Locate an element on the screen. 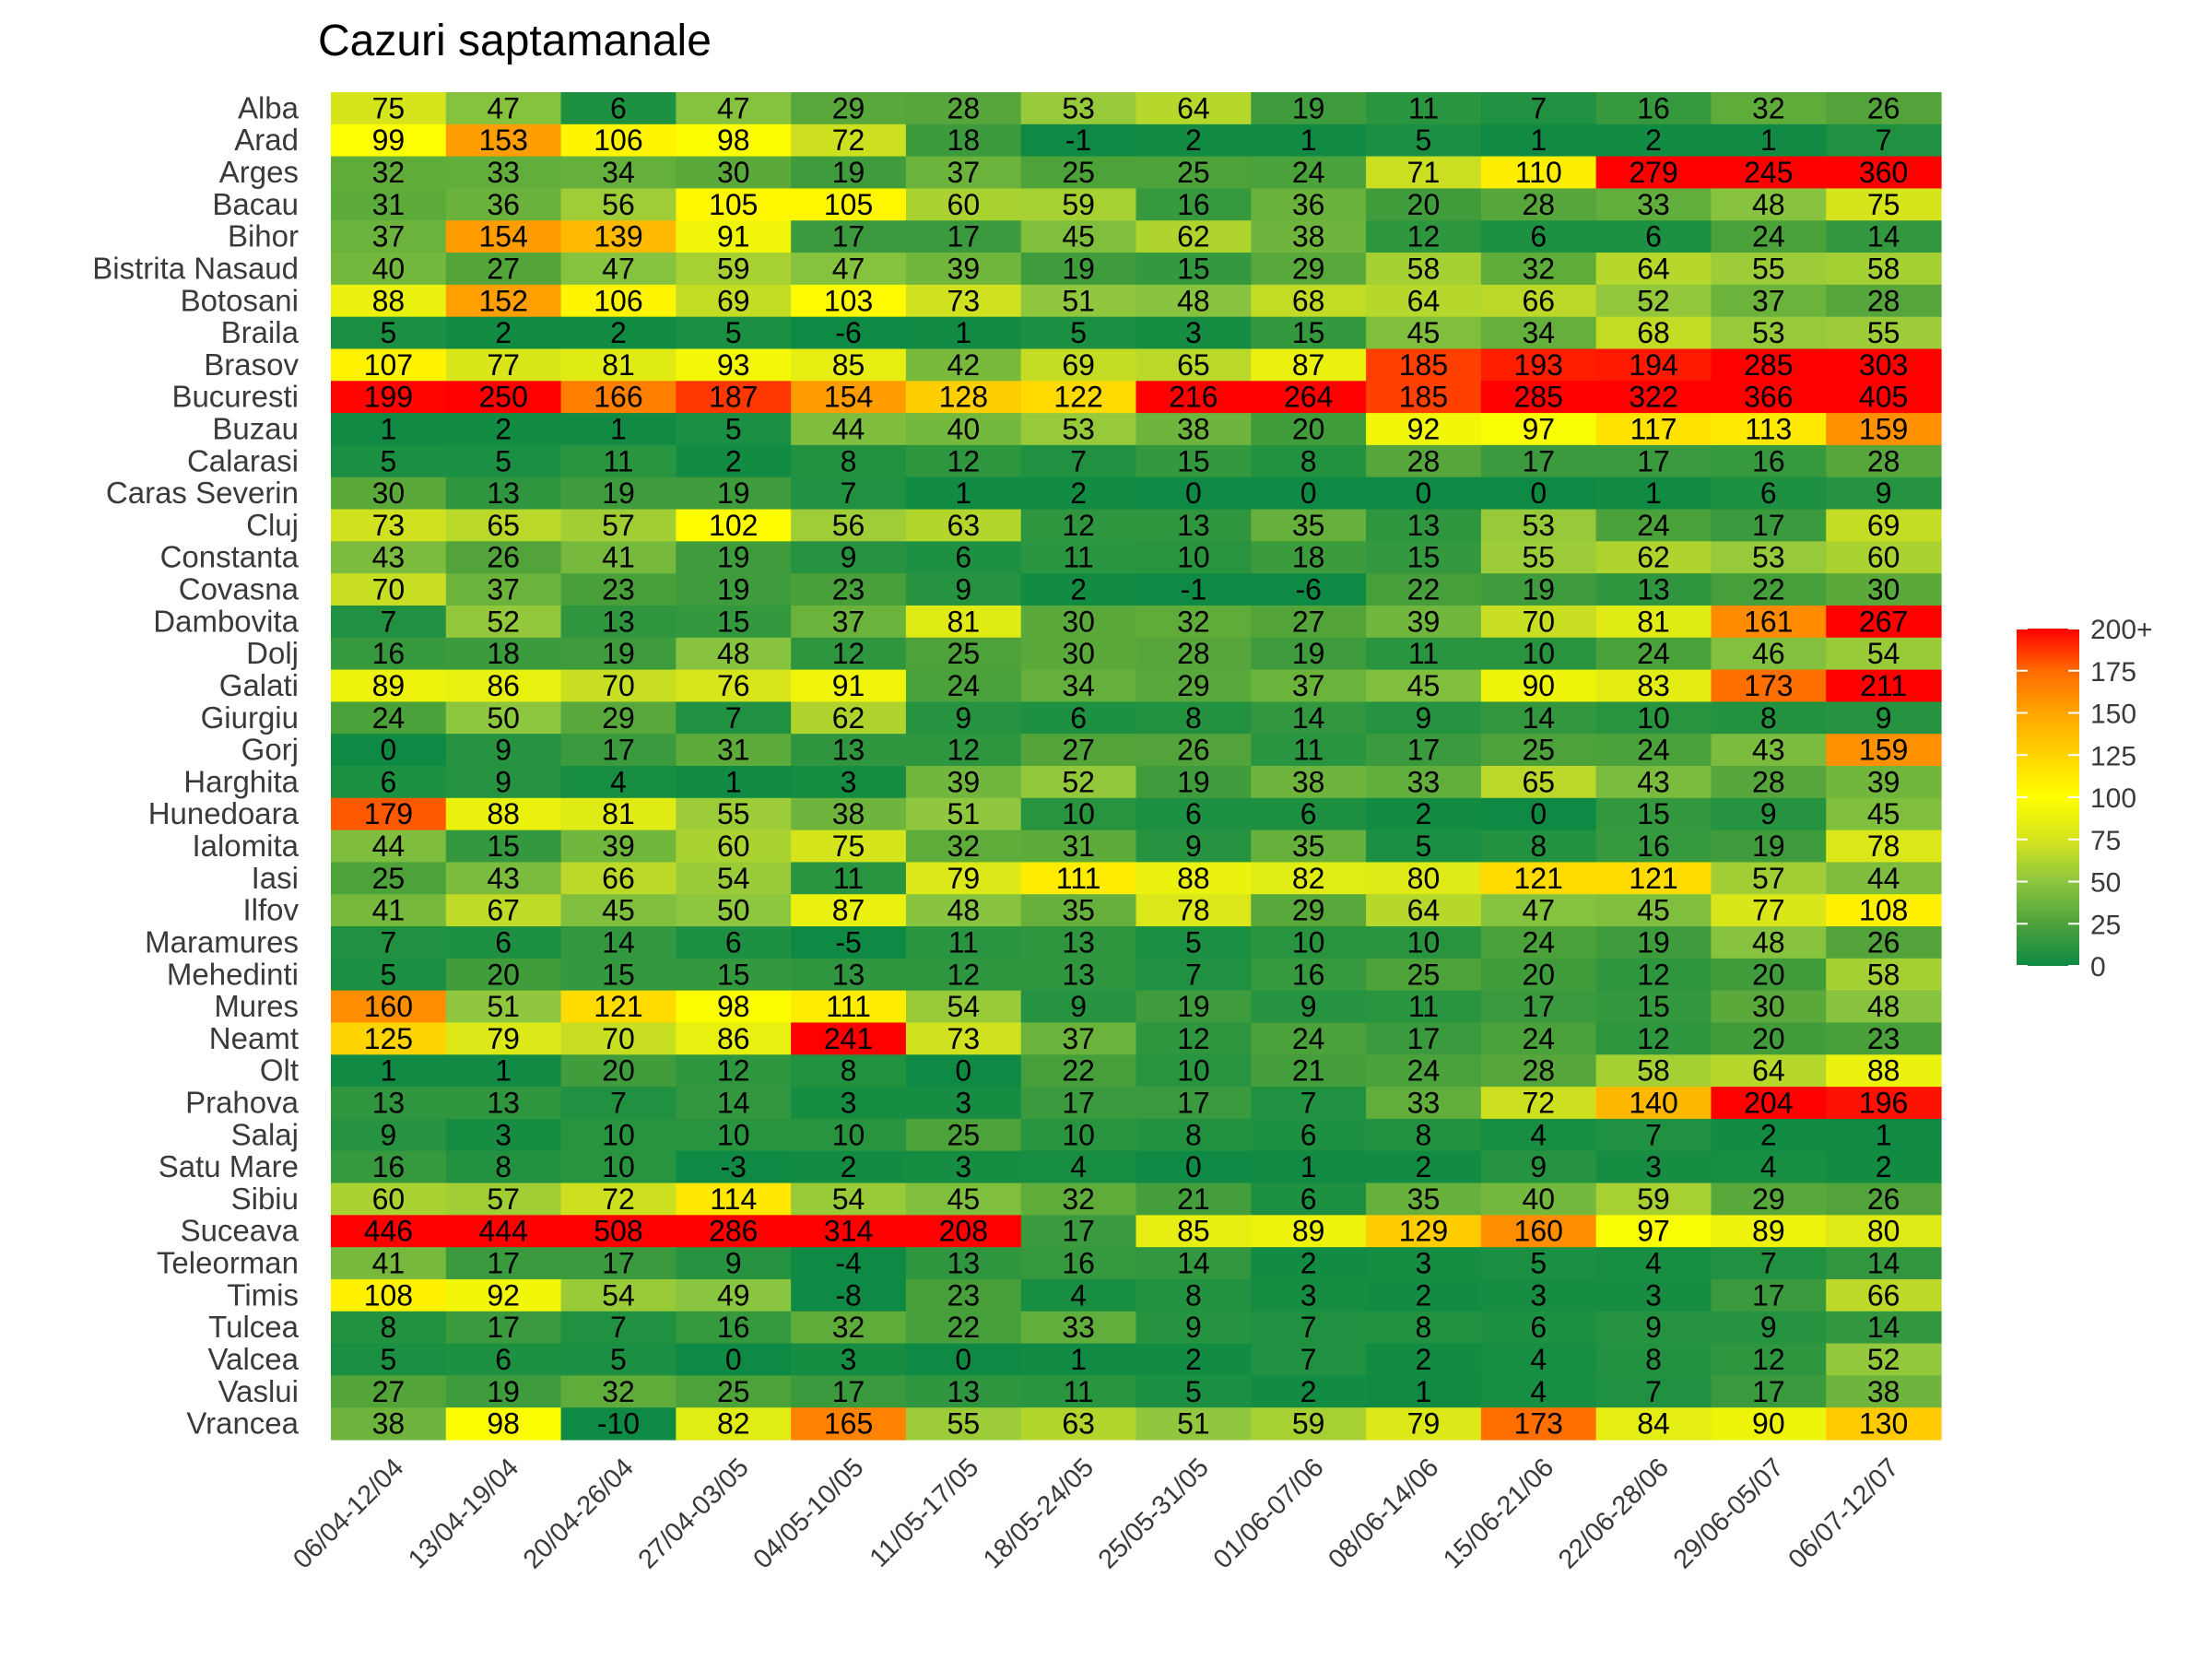 The image size is (2212, 1659). cell-value: 41 is located at coordinates (389, 1263).